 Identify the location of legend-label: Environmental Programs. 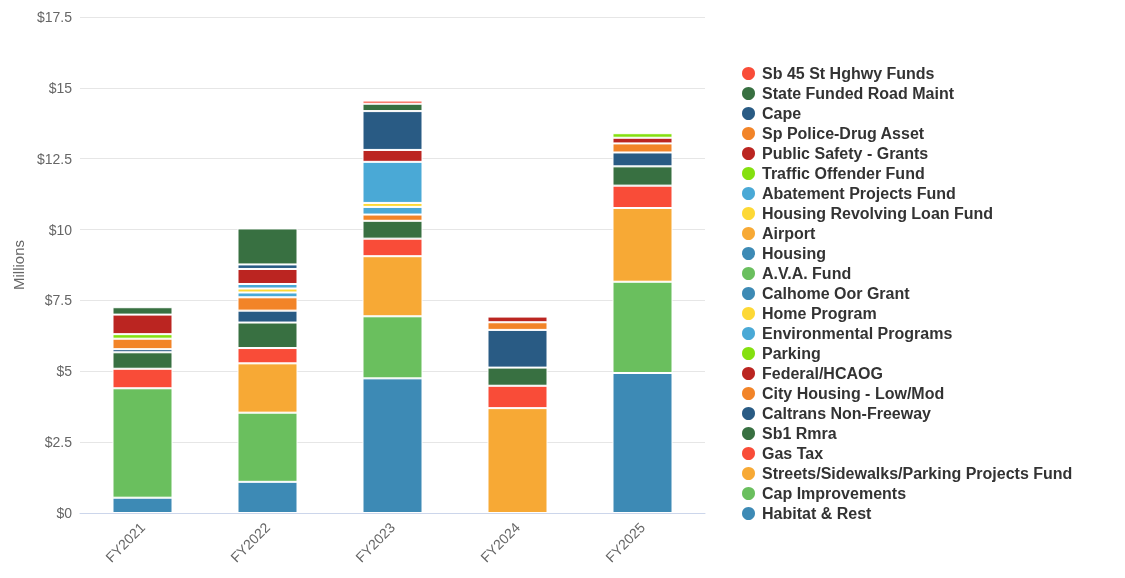
(857, 333).